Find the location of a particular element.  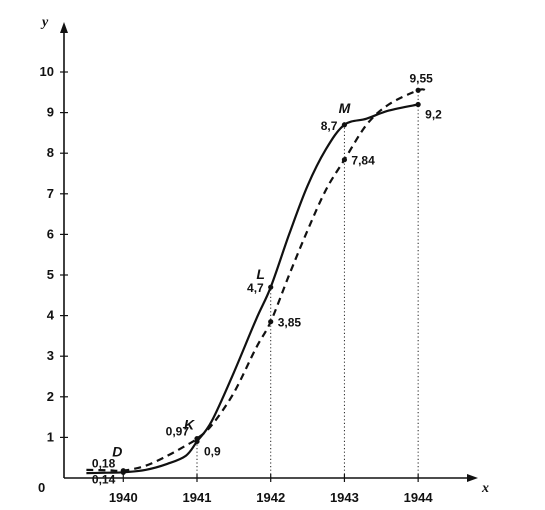

data-label: 3,85 is located at coordinates (290, 323).